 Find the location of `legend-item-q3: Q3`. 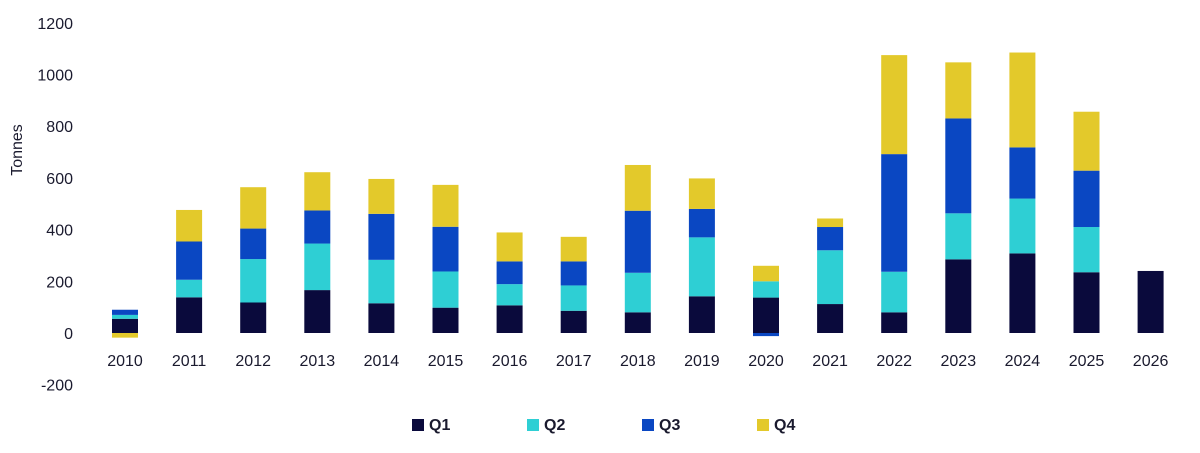

legend-item-q3: Q3 is located at coordinates (661, 425).